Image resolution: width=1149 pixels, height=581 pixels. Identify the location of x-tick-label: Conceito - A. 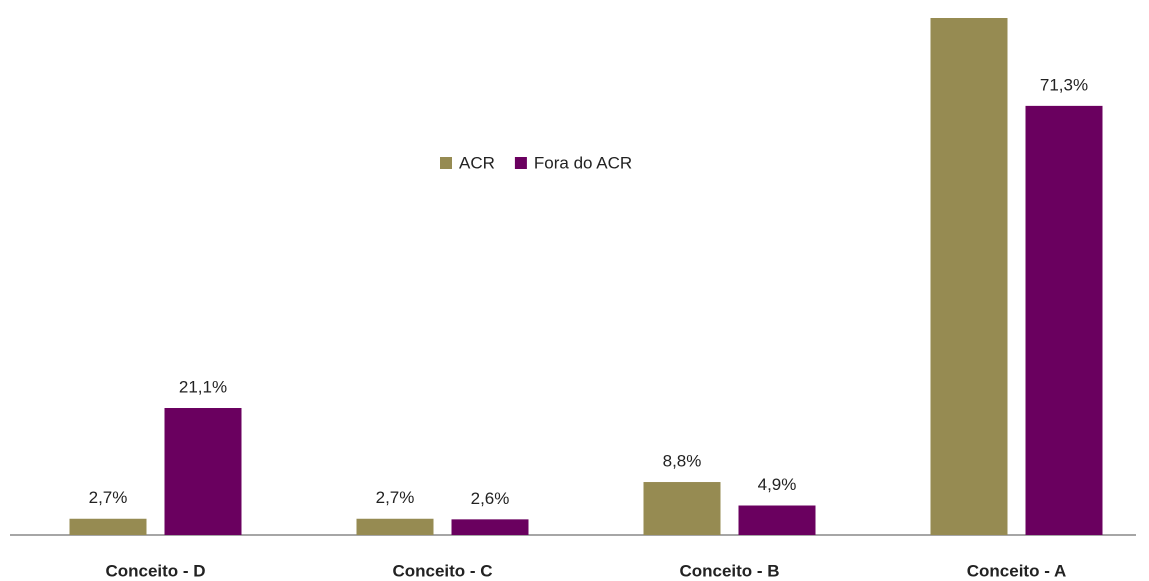
(1016, 570).